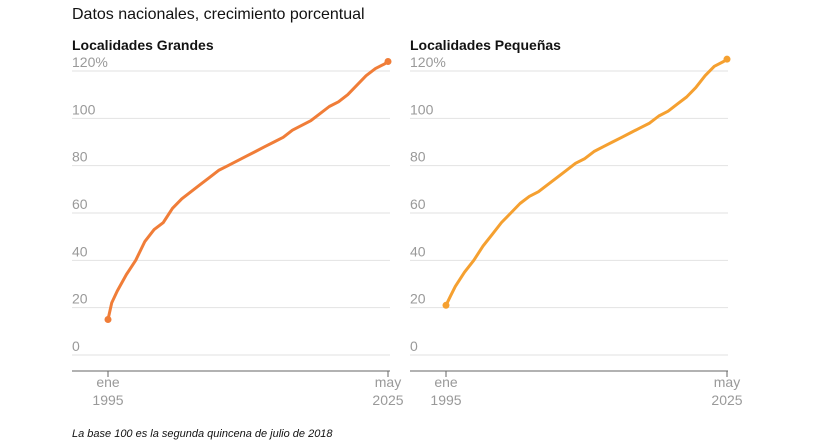 This screenshot has height=448, width=819. I want to click on pequenas-start-point, so click(446, 305).